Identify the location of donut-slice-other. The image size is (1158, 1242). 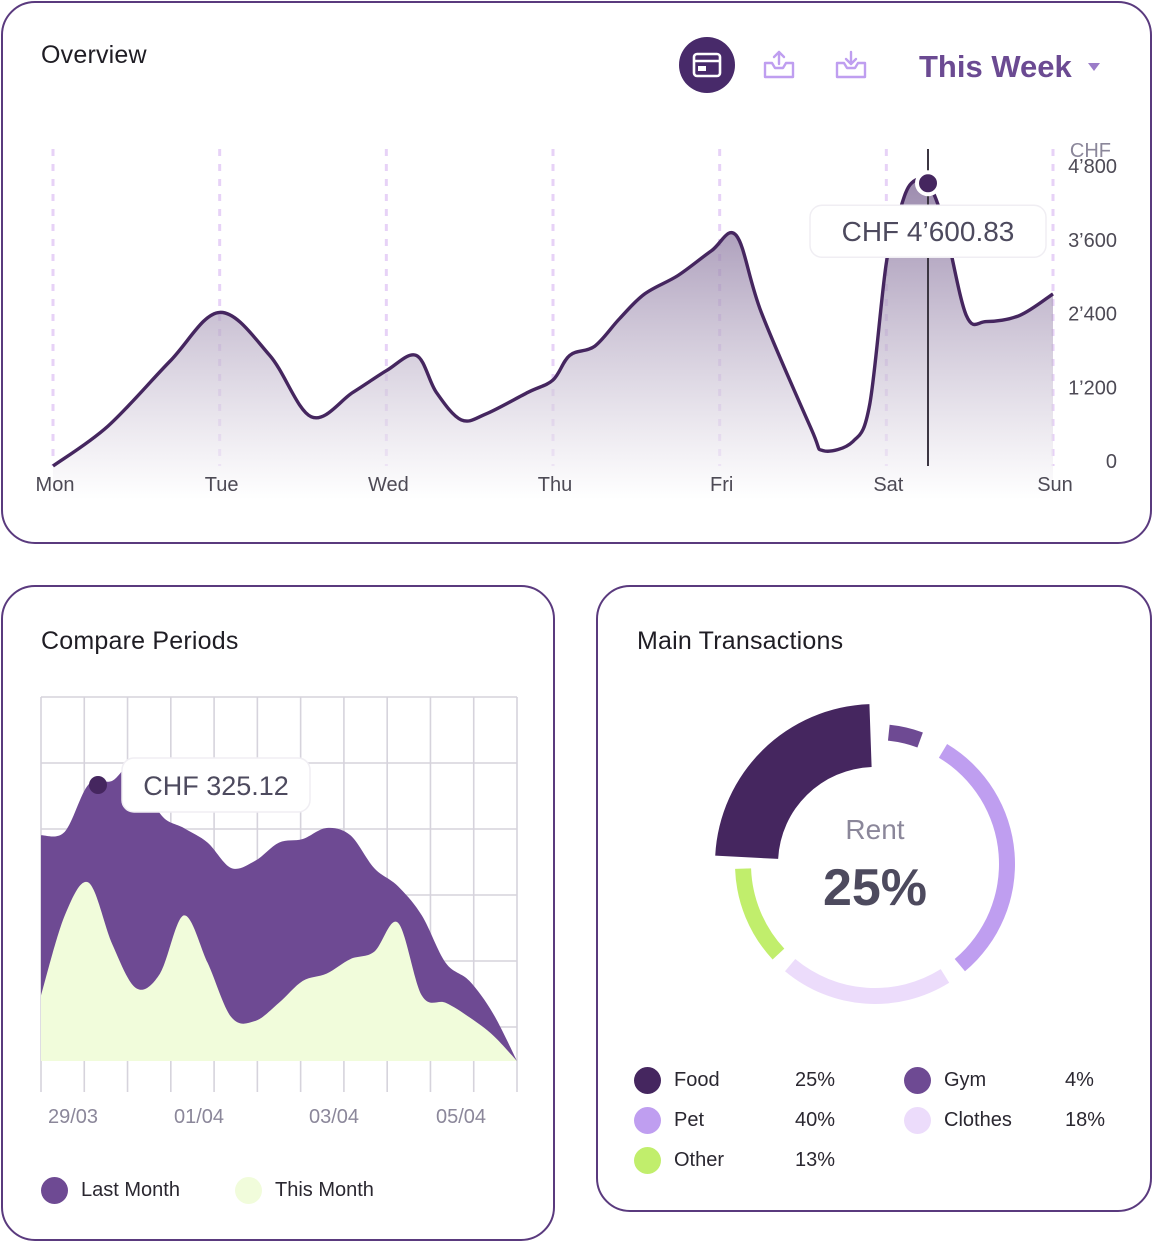
(760, 914).